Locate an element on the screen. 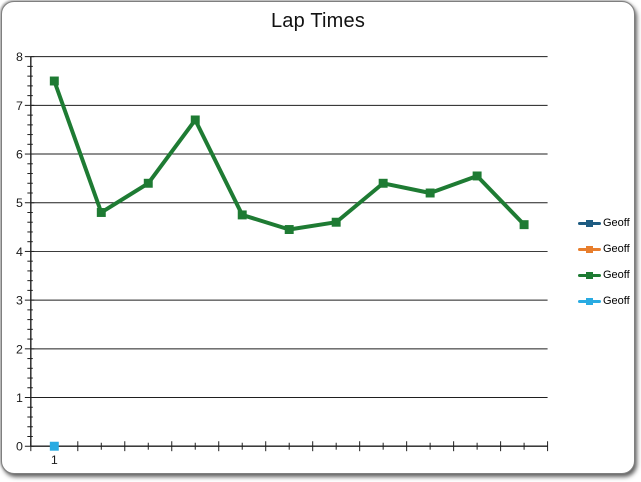 The image size is (641, 482). y-tick-label: 7 is located at coordinates (19, 106).